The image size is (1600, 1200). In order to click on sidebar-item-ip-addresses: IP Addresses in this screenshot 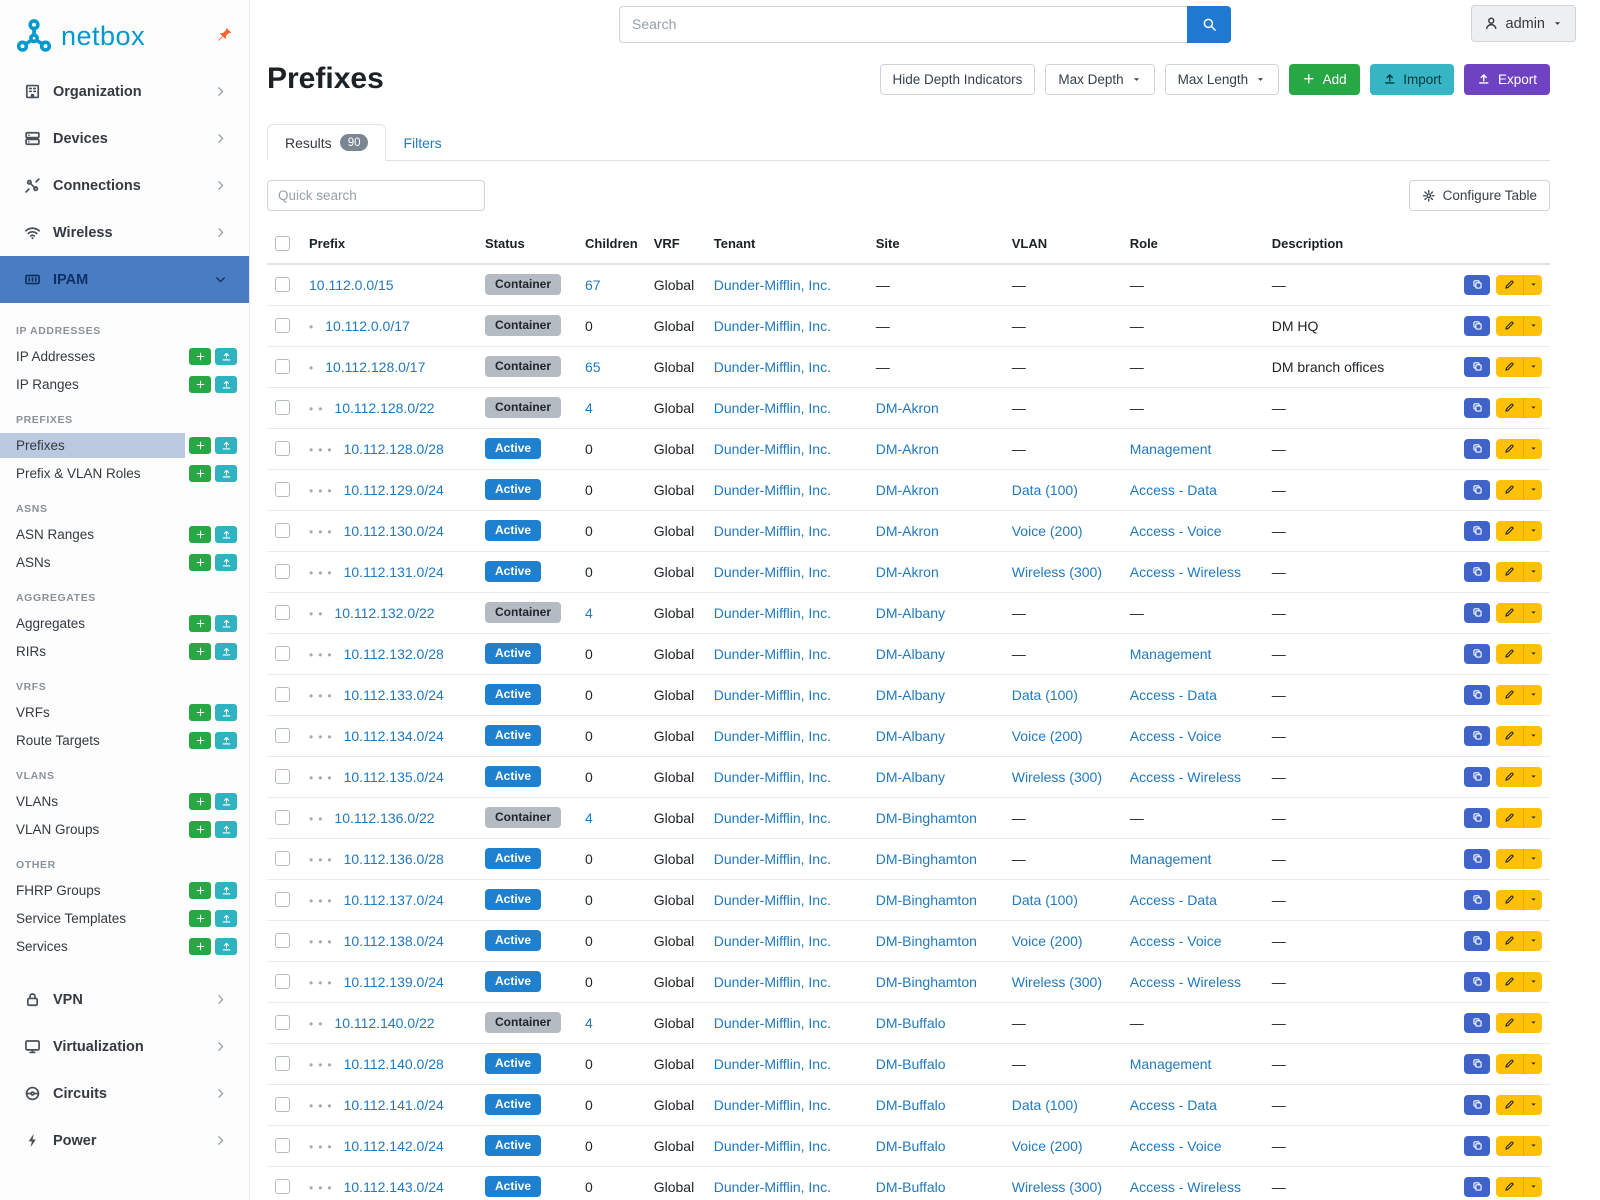, I will do `click(56, 356)`.